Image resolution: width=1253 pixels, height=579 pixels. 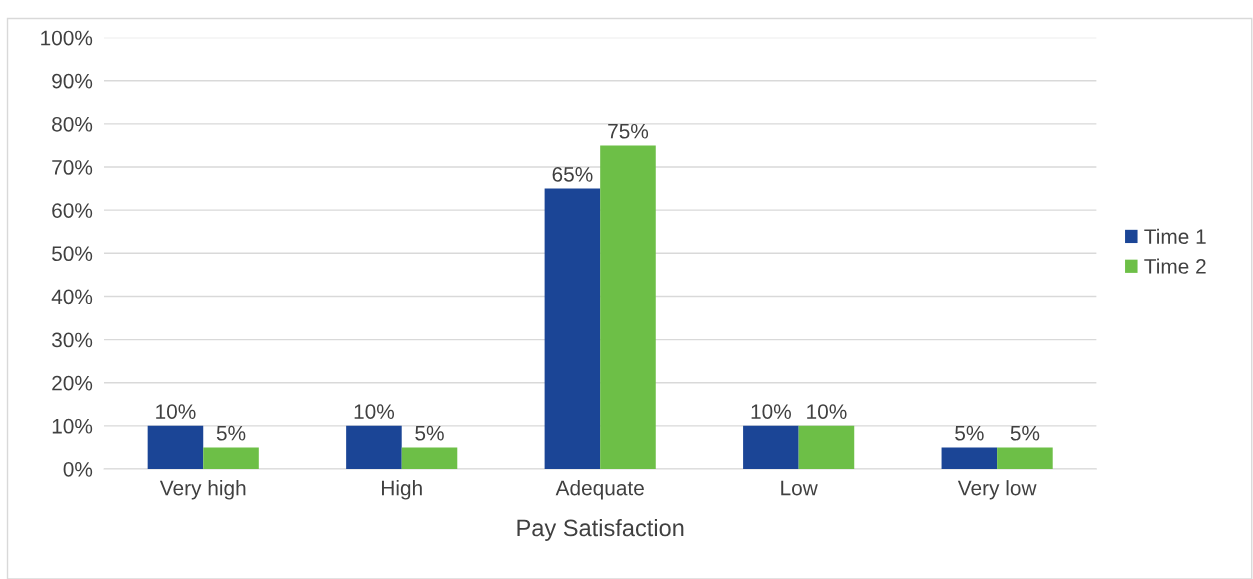 I want to click on data-label: 75%, so click(x=628, y=131).